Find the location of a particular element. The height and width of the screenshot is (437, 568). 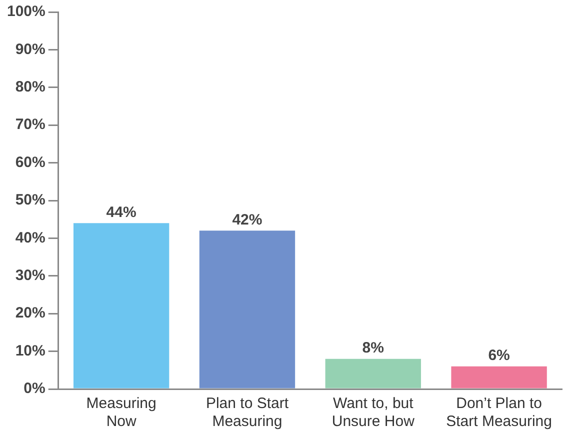

x-tick-label: Want to, but Unsure How is located at coordinates (373, 412).